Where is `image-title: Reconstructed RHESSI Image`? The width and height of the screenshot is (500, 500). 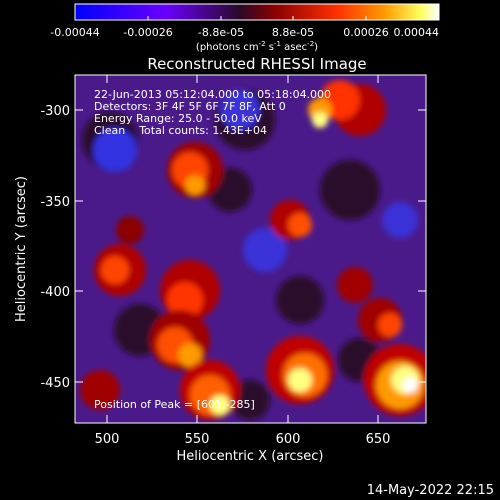 image-title: Reconstructed RHESSI Image is located at coordinates (256, 64).